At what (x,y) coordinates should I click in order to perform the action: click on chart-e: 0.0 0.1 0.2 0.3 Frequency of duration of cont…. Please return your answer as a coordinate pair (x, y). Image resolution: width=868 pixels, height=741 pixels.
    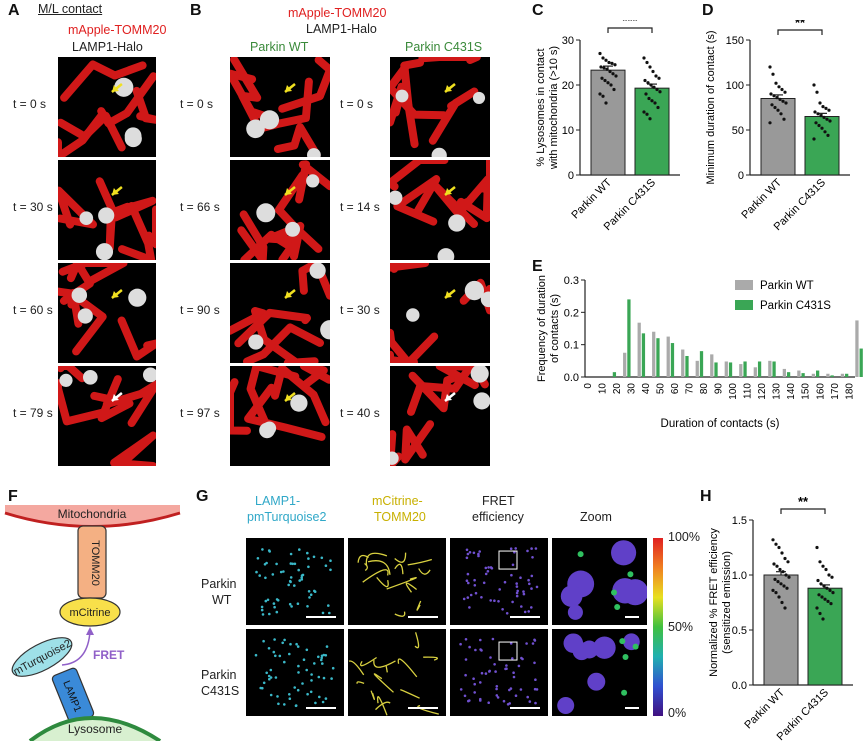
    Looking at the image, I should click on (699, 352).